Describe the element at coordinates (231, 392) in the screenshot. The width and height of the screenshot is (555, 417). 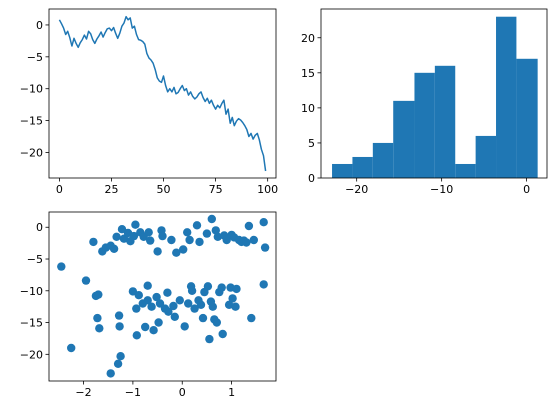
I see `x-tick-label: 1` at that location.